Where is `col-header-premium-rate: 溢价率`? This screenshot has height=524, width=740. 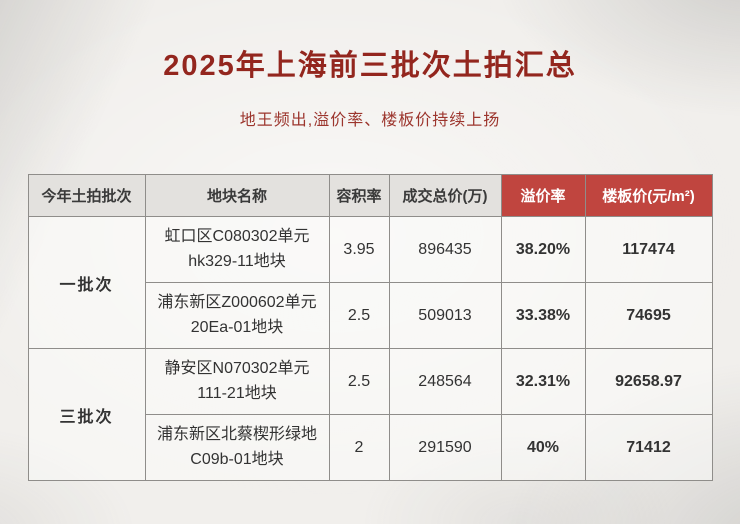
col-header-premium-rate: 溢价率 is located at coordinates (543, 195).